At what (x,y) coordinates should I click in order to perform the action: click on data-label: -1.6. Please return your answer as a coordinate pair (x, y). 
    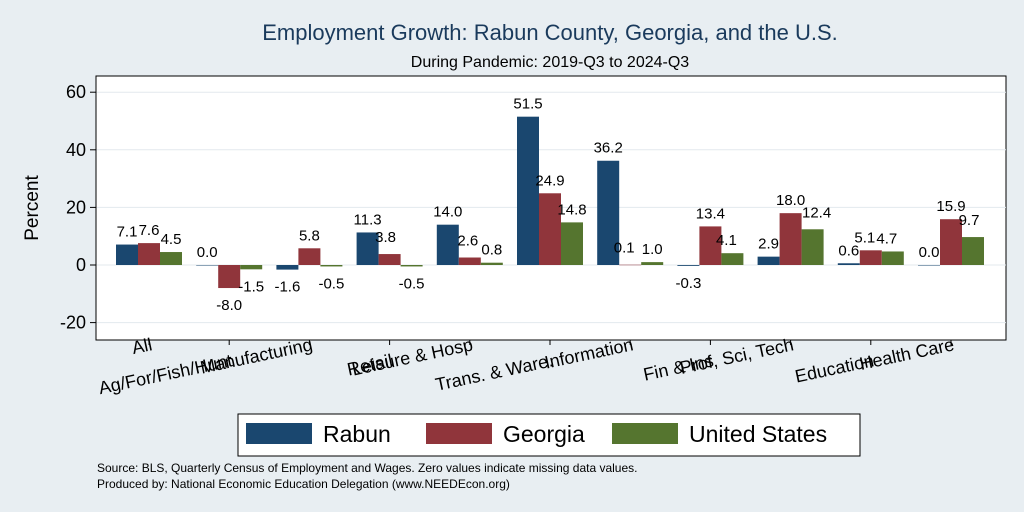
    Looking at the image, I should click on (287, 287).